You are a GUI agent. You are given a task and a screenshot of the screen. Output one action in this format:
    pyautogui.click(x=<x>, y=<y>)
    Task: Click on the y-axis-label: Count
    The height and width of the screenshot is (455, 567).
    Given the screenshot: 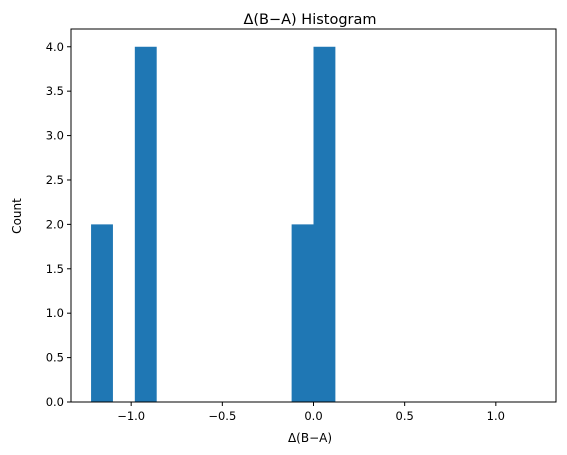 What is the action you would take?
    pyautogui.click(x=17, y=216)
    